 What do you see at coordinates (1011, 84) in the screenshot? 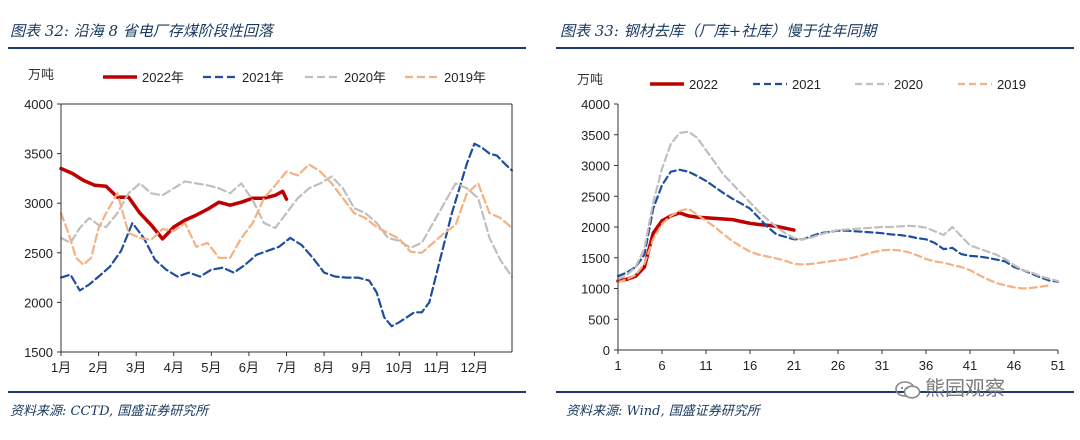
I see `legend-label: 2019` at bounding box center [1011, 84].